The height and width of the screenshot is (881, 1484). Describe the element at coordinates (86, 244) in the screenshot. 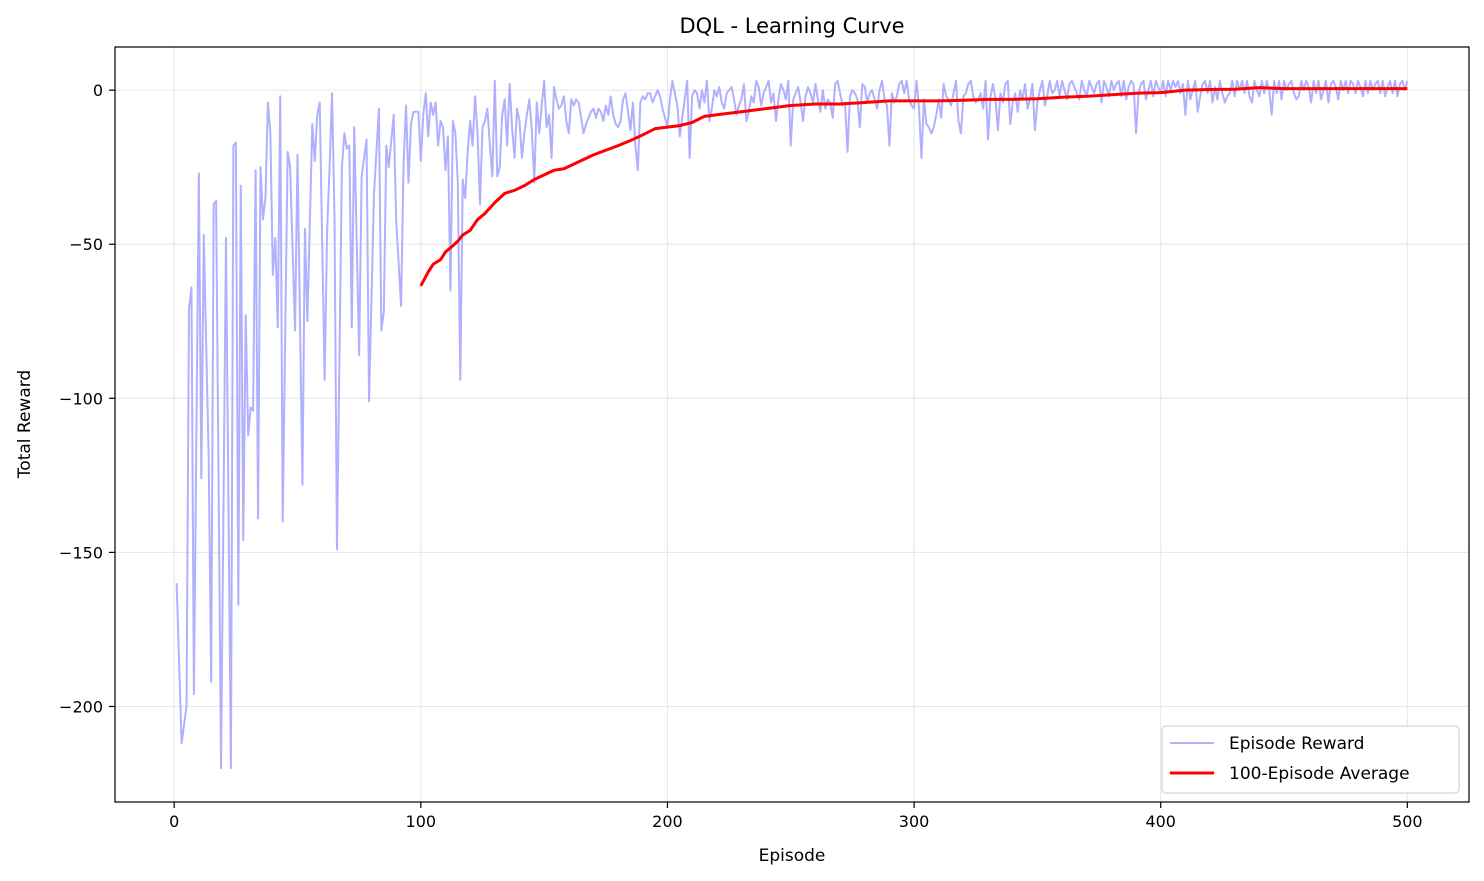

I see `y-tick-label: −50` at that location.